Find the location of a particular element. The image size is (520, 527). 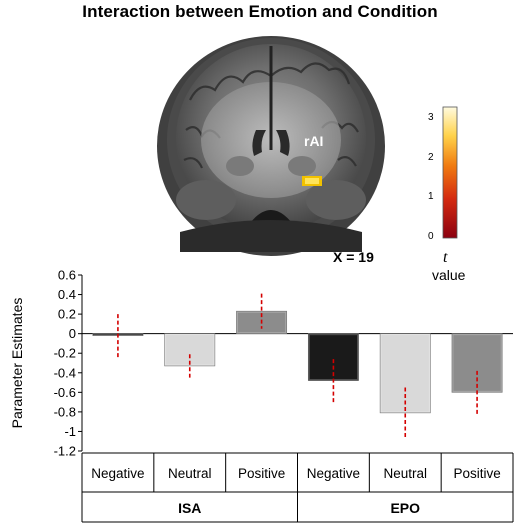

category-label-2: Neutral is located at coordinates (190, 473).